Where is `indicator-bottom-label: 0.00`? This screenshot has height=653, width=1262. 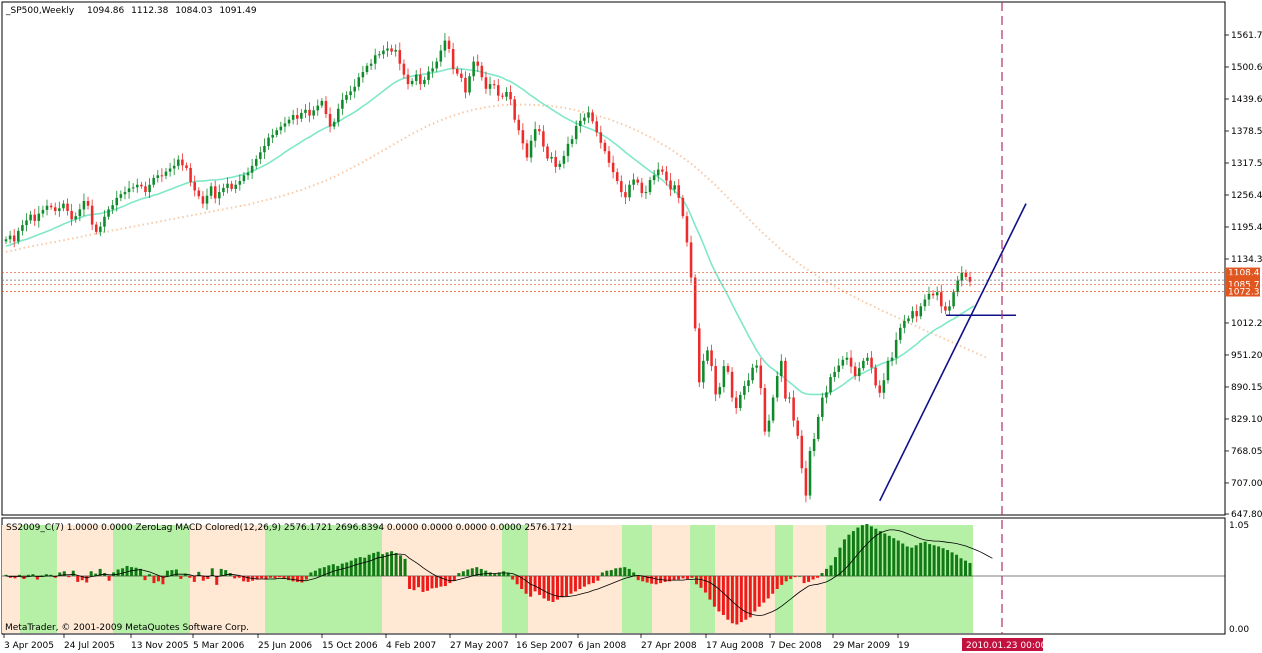 indicator-bottom-label: 0.00 is located at coordinates (1239, 630).